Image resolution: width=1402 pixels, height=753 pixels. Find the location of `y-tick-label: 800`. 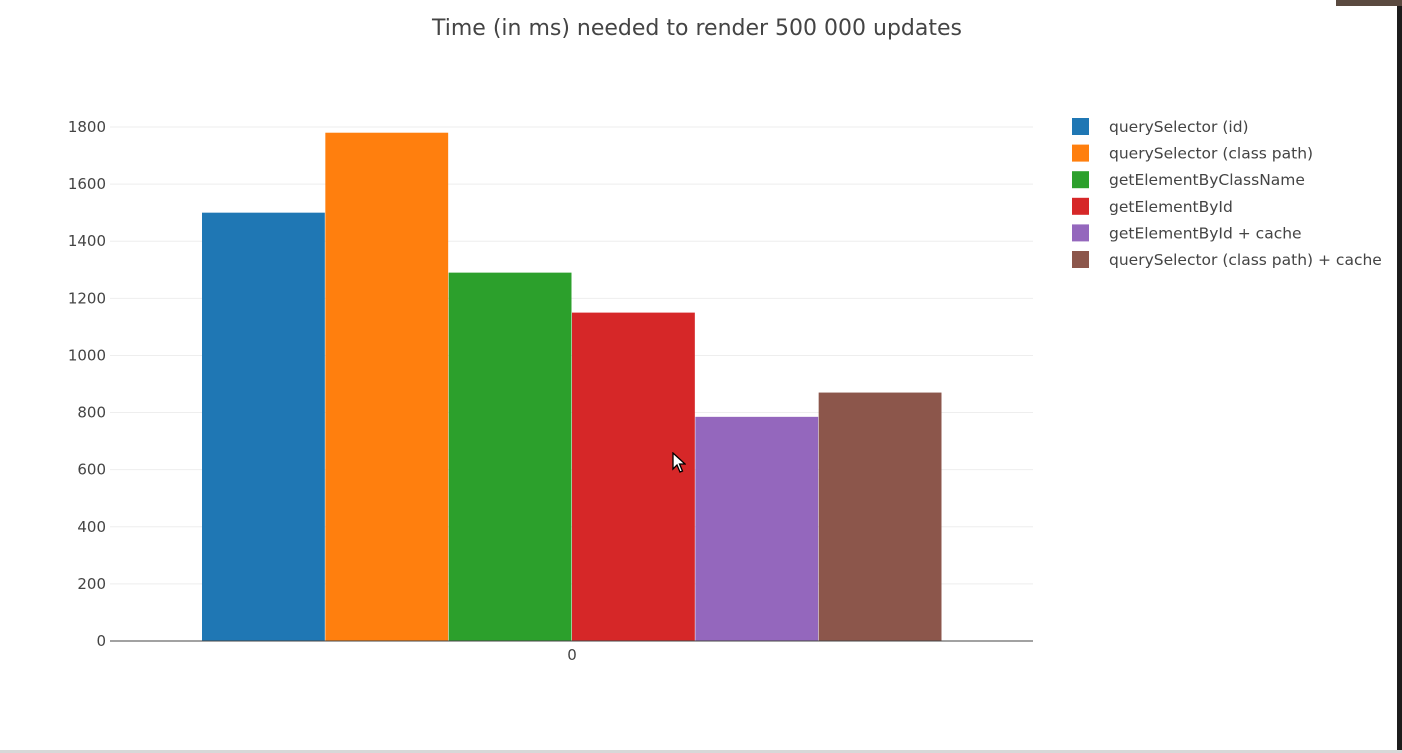

y-tick-label: 800 is located at coordinates (91, 413).